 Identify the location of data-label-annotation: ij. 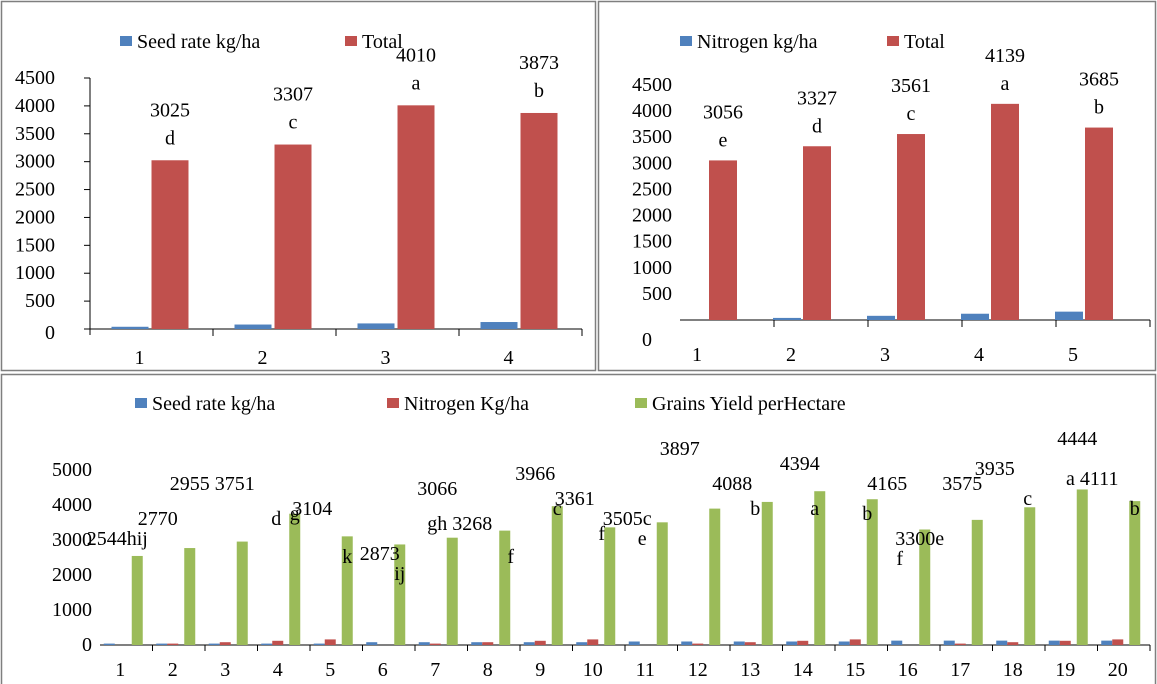
(399, 574).